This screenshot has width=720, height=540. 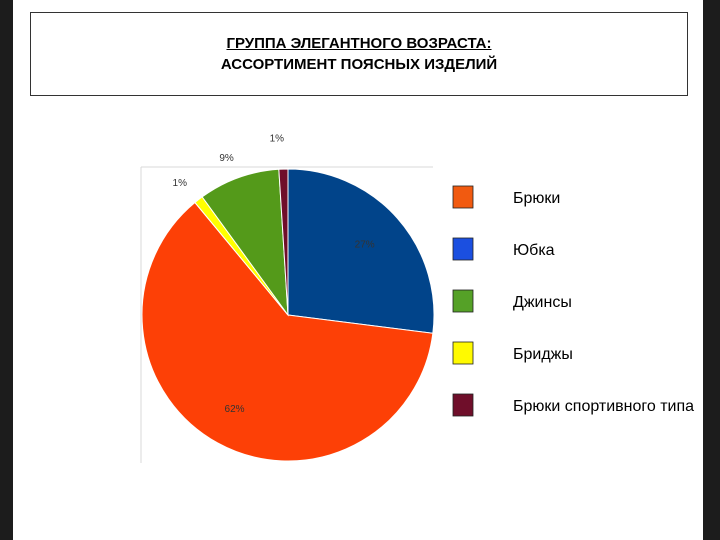 I want to click on legend-label: Джинсы, so click(x=542, y=302).